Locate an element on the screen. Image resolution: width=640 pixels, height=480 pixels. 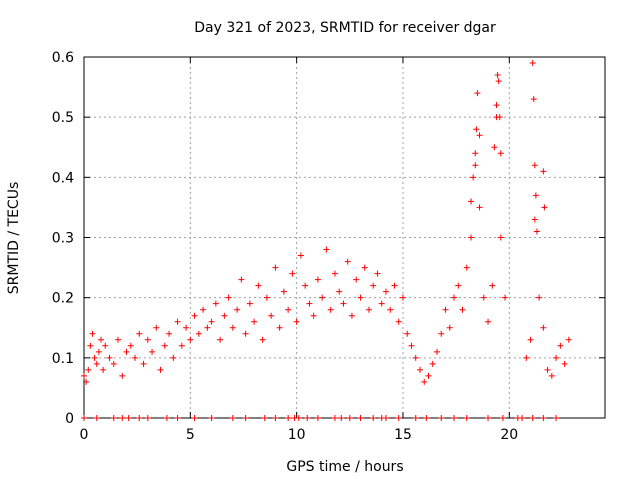
x-axis-label: GPS time / hours is located at coordinates (344, 467).